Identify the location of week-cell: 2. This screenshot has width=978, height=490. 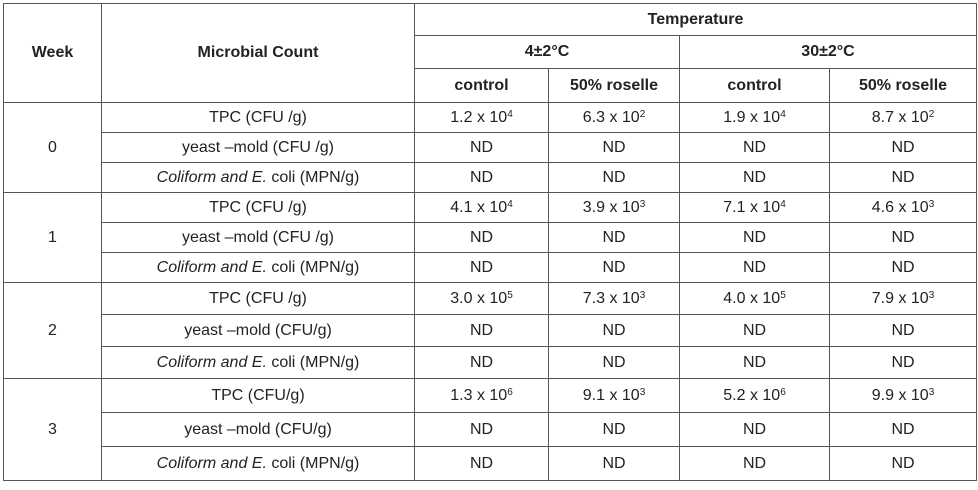
(52, 330).